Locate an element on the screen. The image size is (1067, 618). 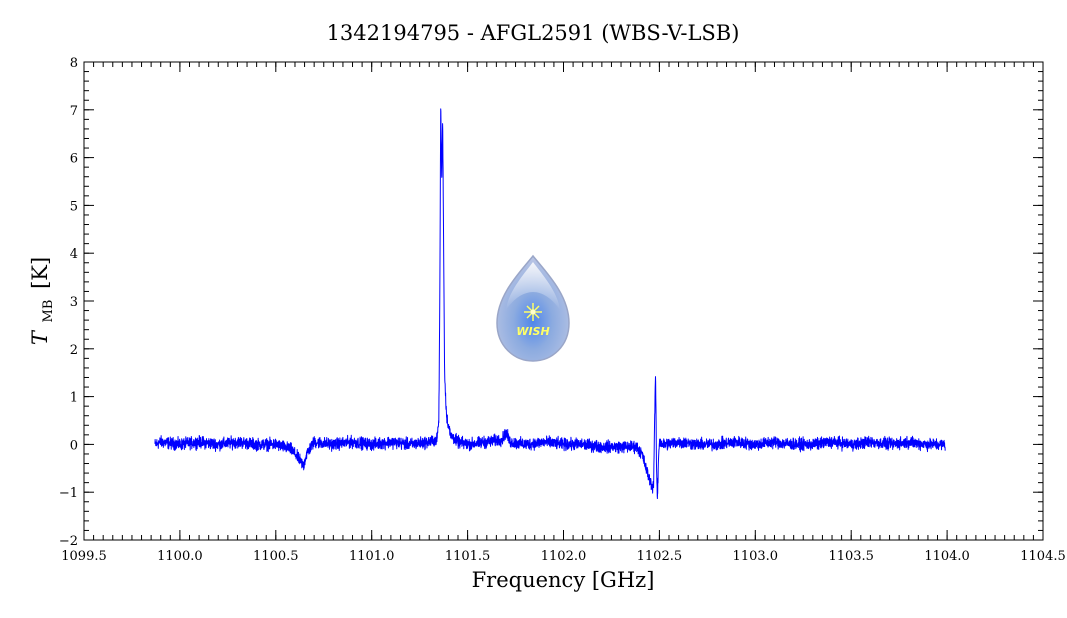
x-tick-label: 1103.0 is located at coordinates (756, 556).